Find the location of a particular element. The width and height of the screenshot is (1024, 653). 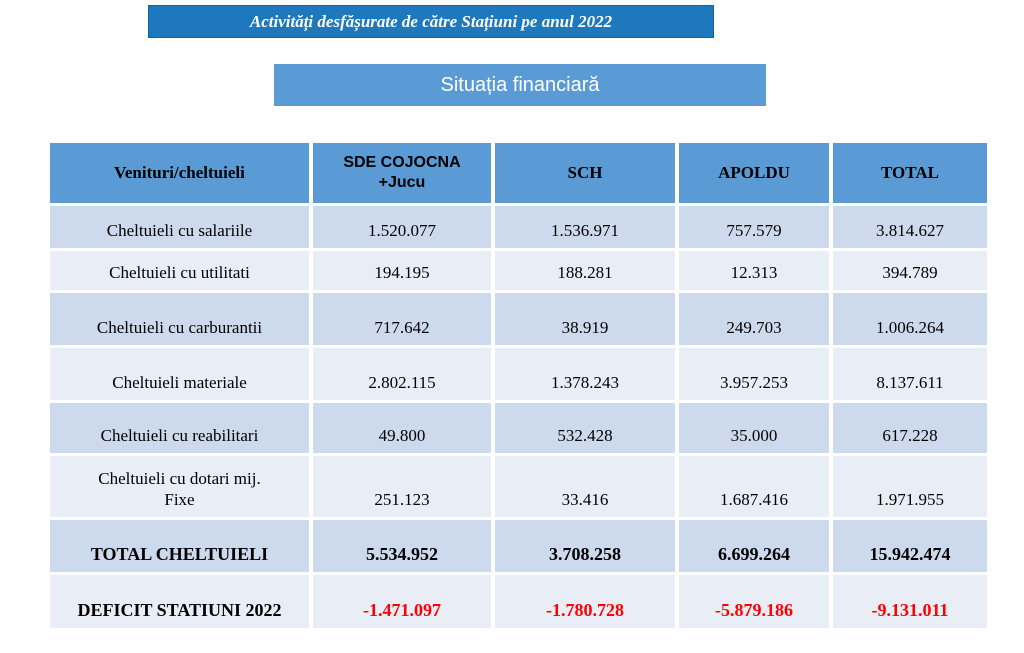

row-label: Cheltuieli cu utilitati is located at coordinates (179, 270).